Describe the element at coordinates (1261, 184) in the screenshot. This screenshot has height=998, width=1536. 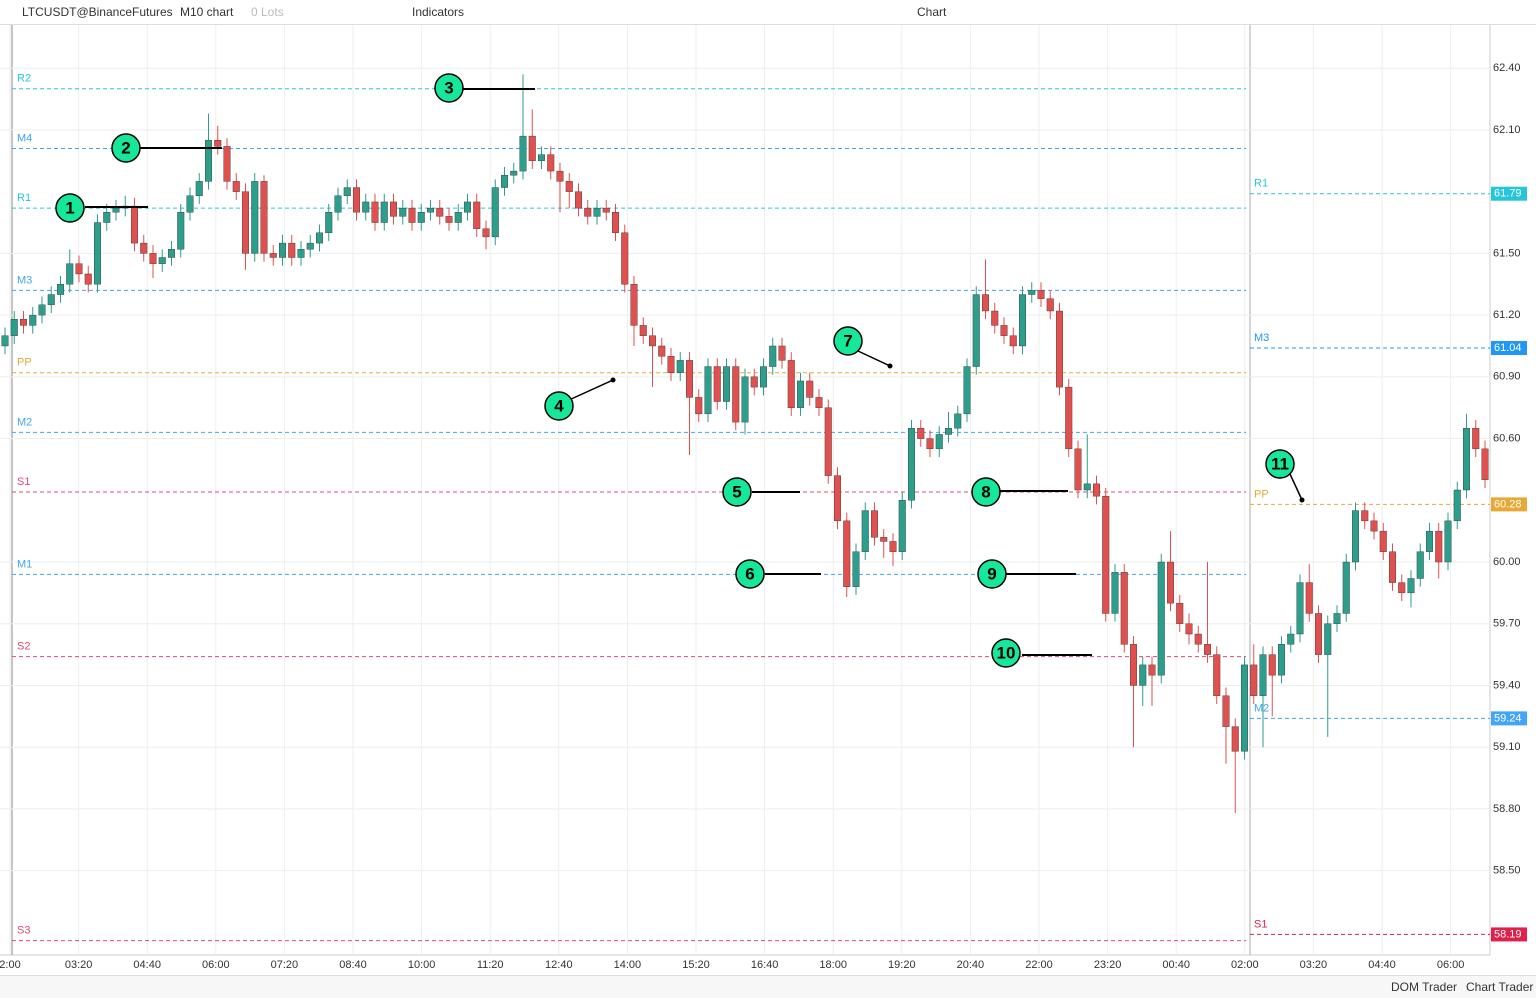
I see `pivot-label: R1` at that location.